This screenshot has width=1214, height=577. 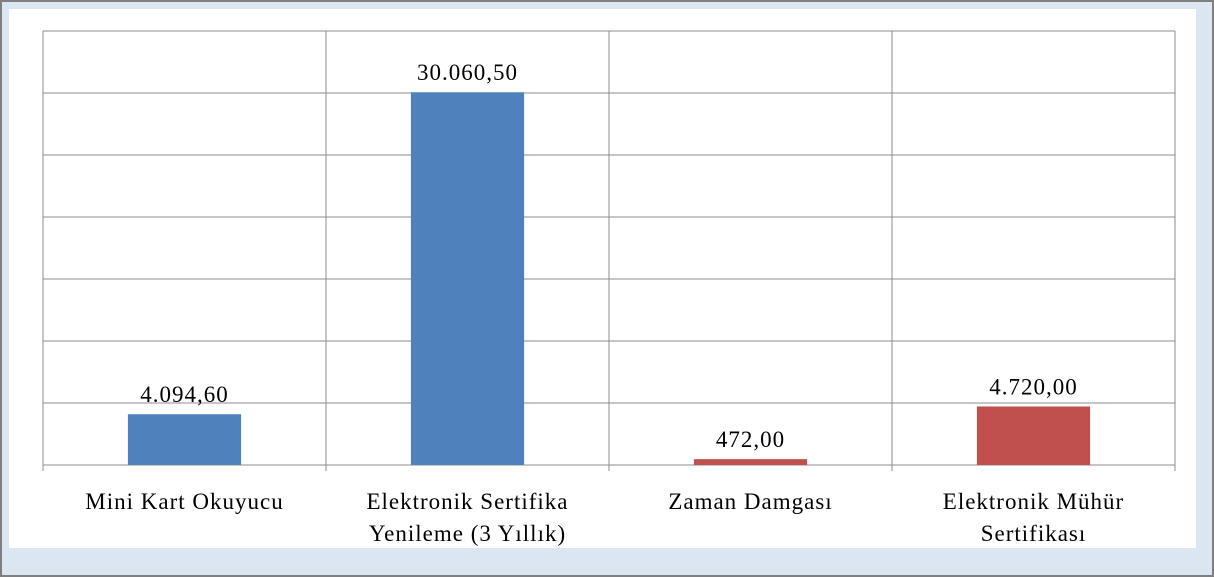 What do you see at coordinates (1033, 386) in the screenshot?
I see `data-label: 4.720,00` at bounding box center [1033, 386].